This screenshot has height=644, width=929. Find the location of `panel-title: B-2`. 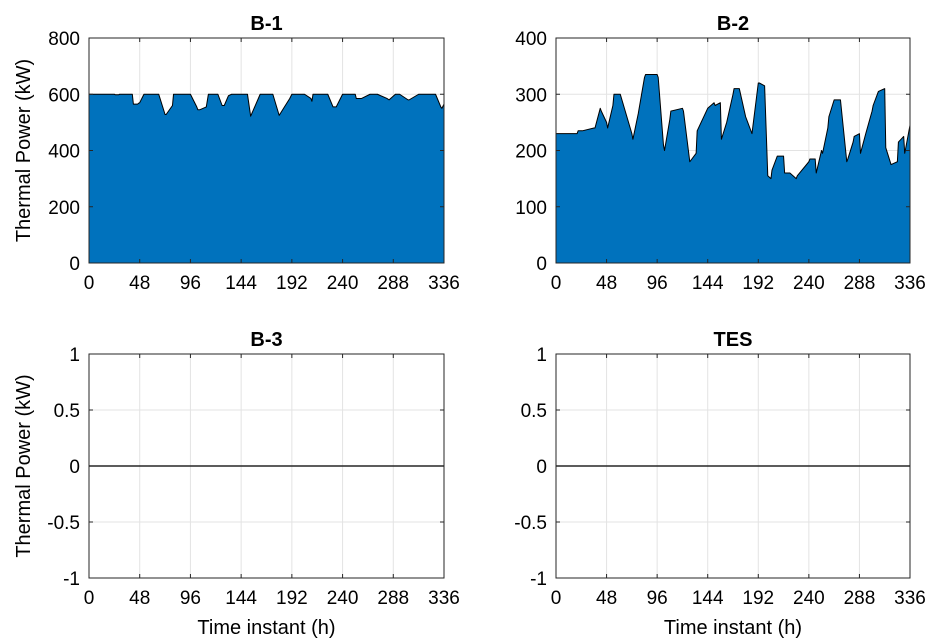

panel-title: B-2 is located at coordinates (733, 24).